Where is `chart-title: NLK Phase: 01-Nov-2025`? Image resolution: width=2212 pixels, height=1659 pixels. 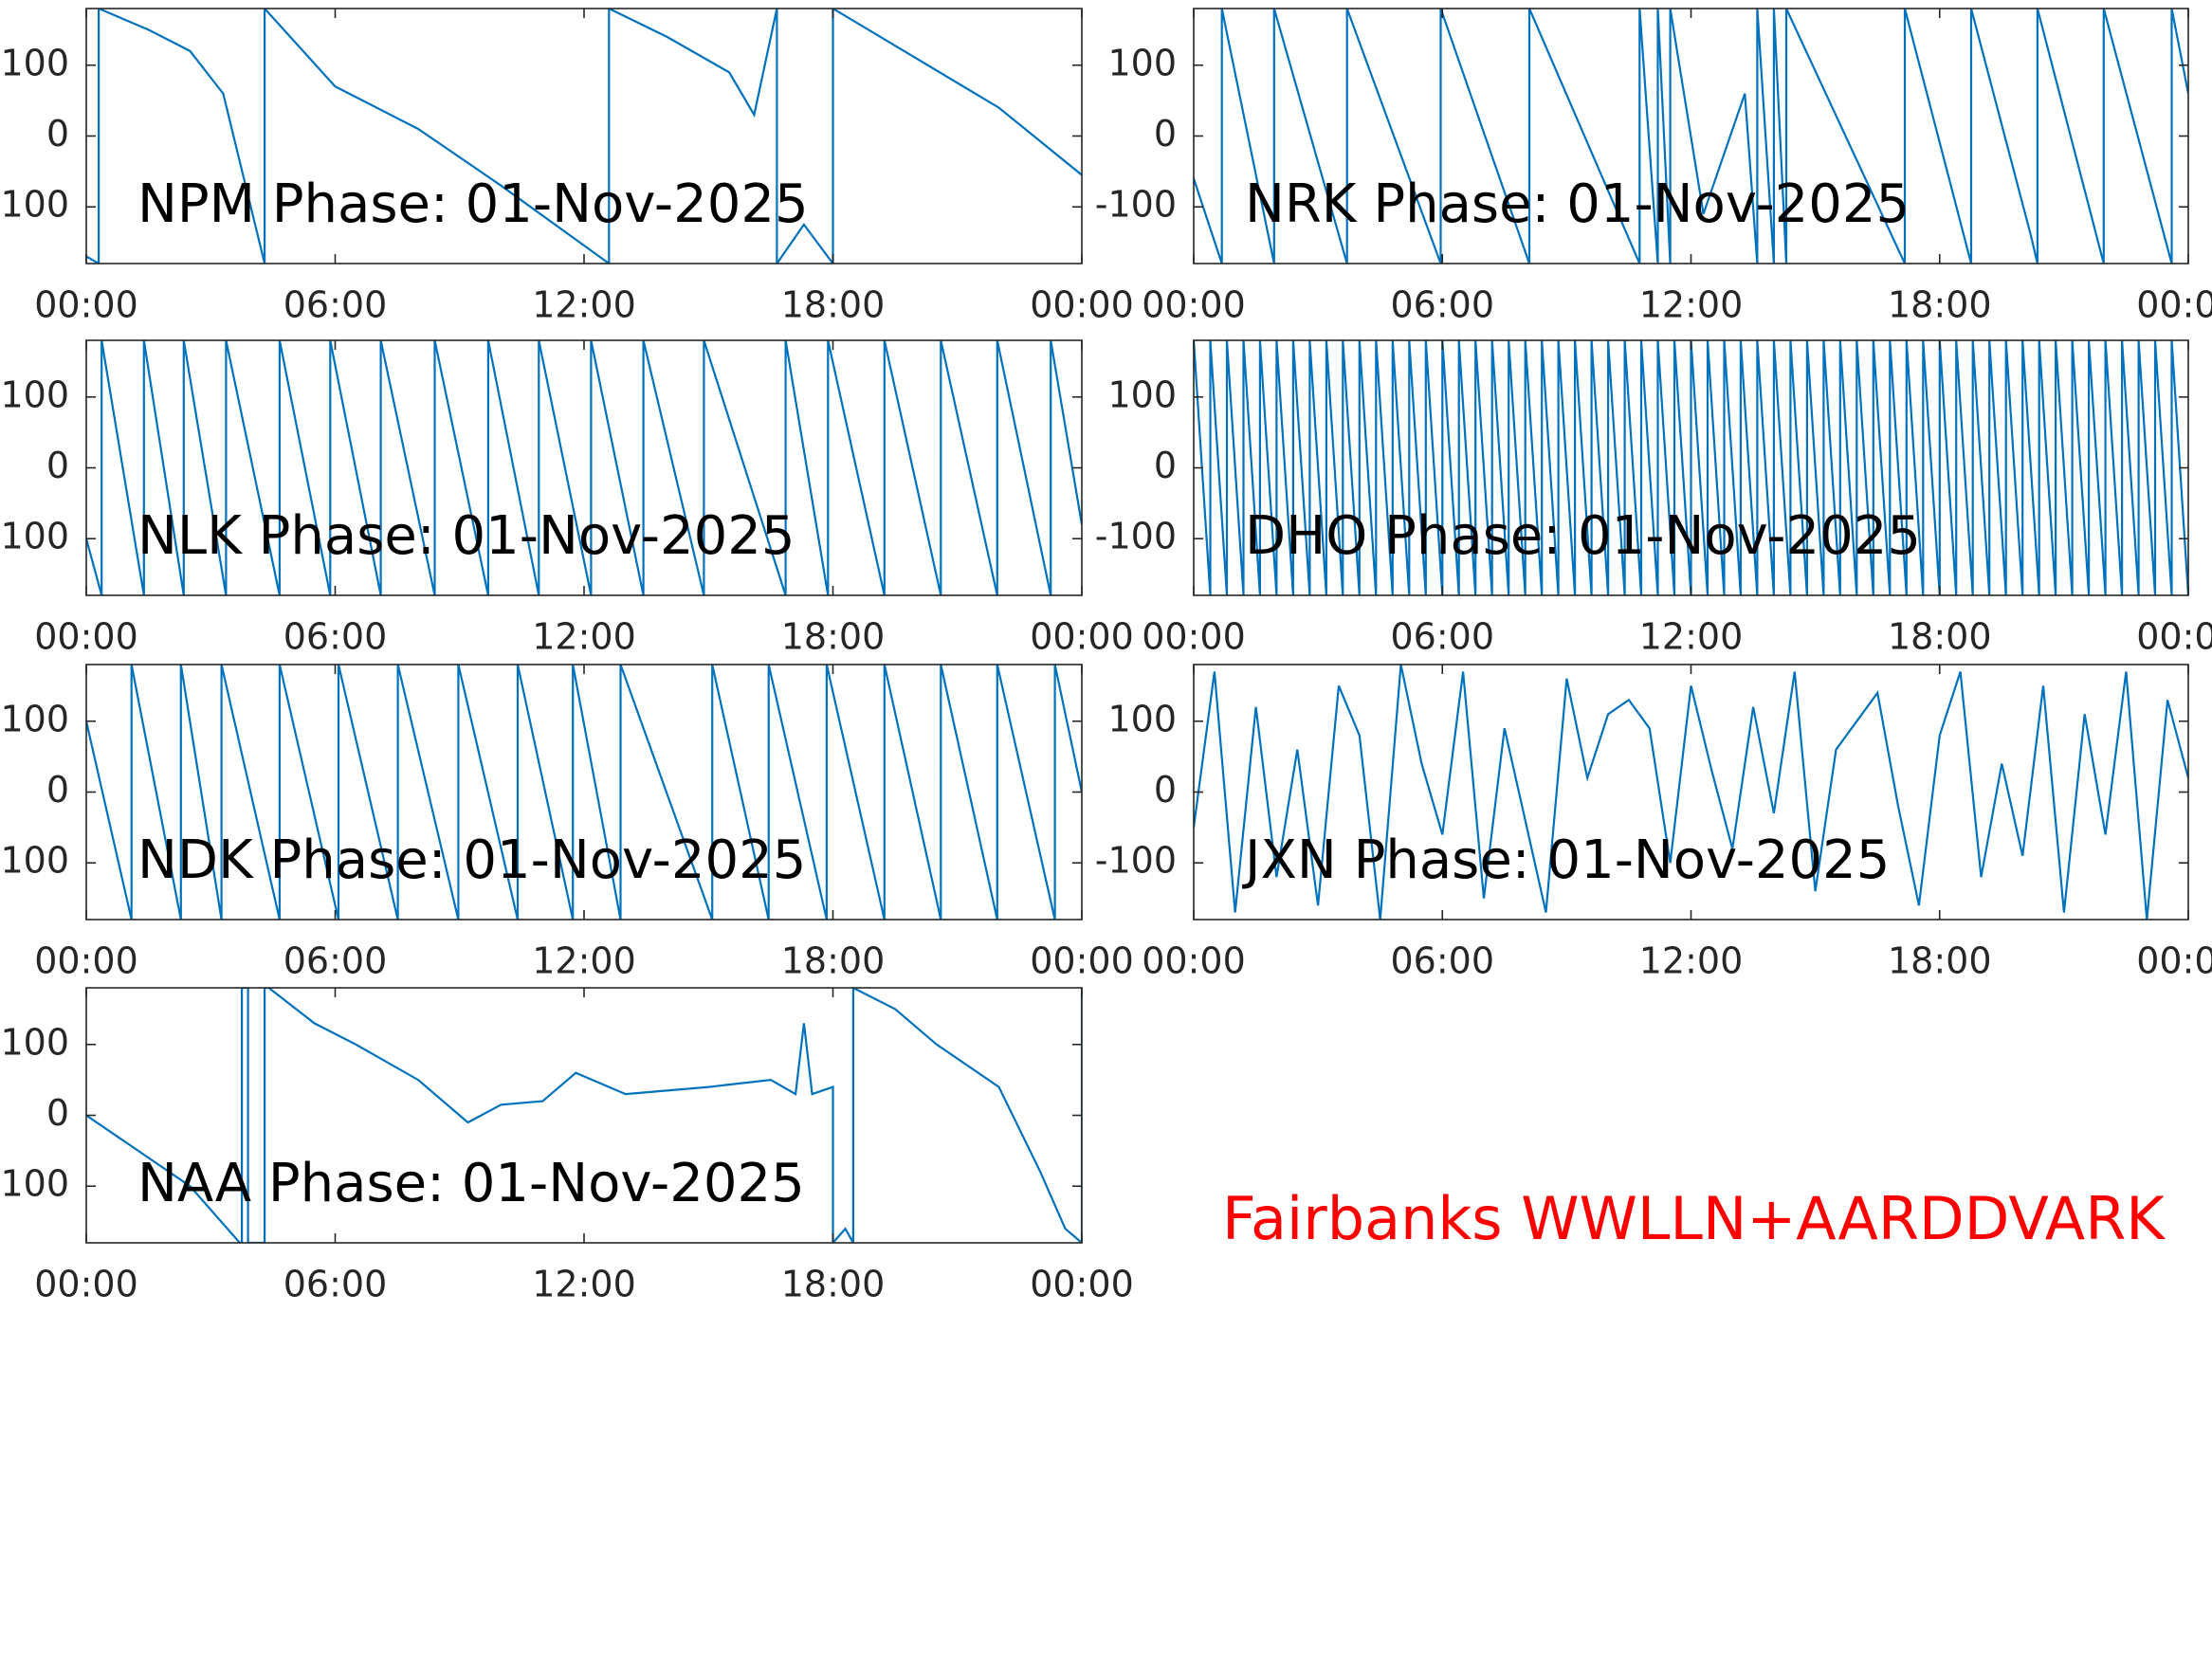
chart-title: NLK Phase: 01-Nov-2025 is located at coordinates (466, 536).